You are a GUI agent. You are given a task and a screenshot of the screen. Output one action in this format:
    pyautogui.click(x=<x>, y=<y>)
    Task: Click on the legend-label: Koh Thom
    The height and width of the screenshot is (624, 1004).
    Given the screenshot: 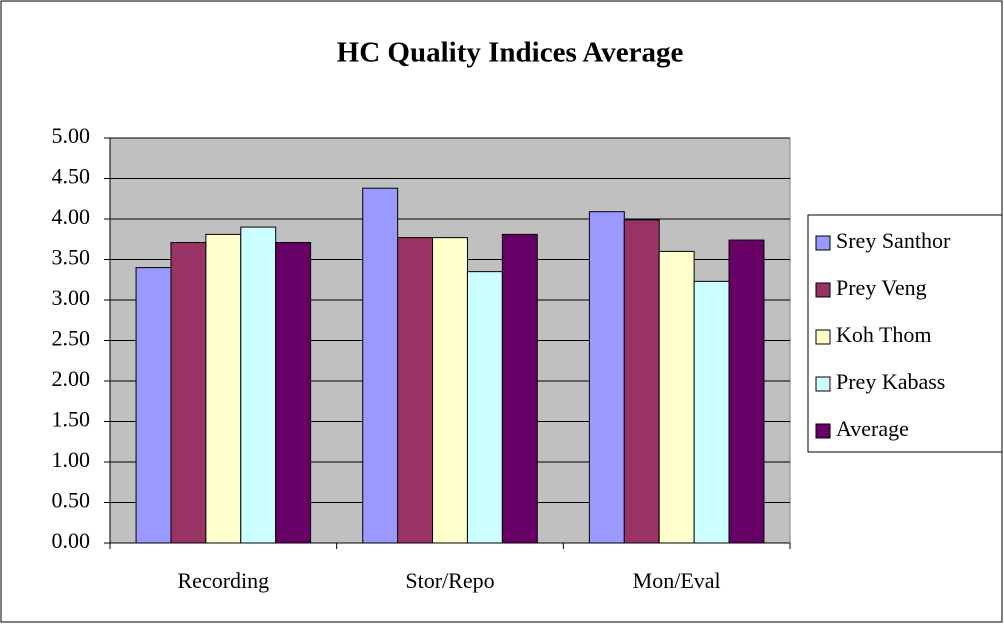 What is the action you would take?
    pyautogui.click(x=884, y=334)
    